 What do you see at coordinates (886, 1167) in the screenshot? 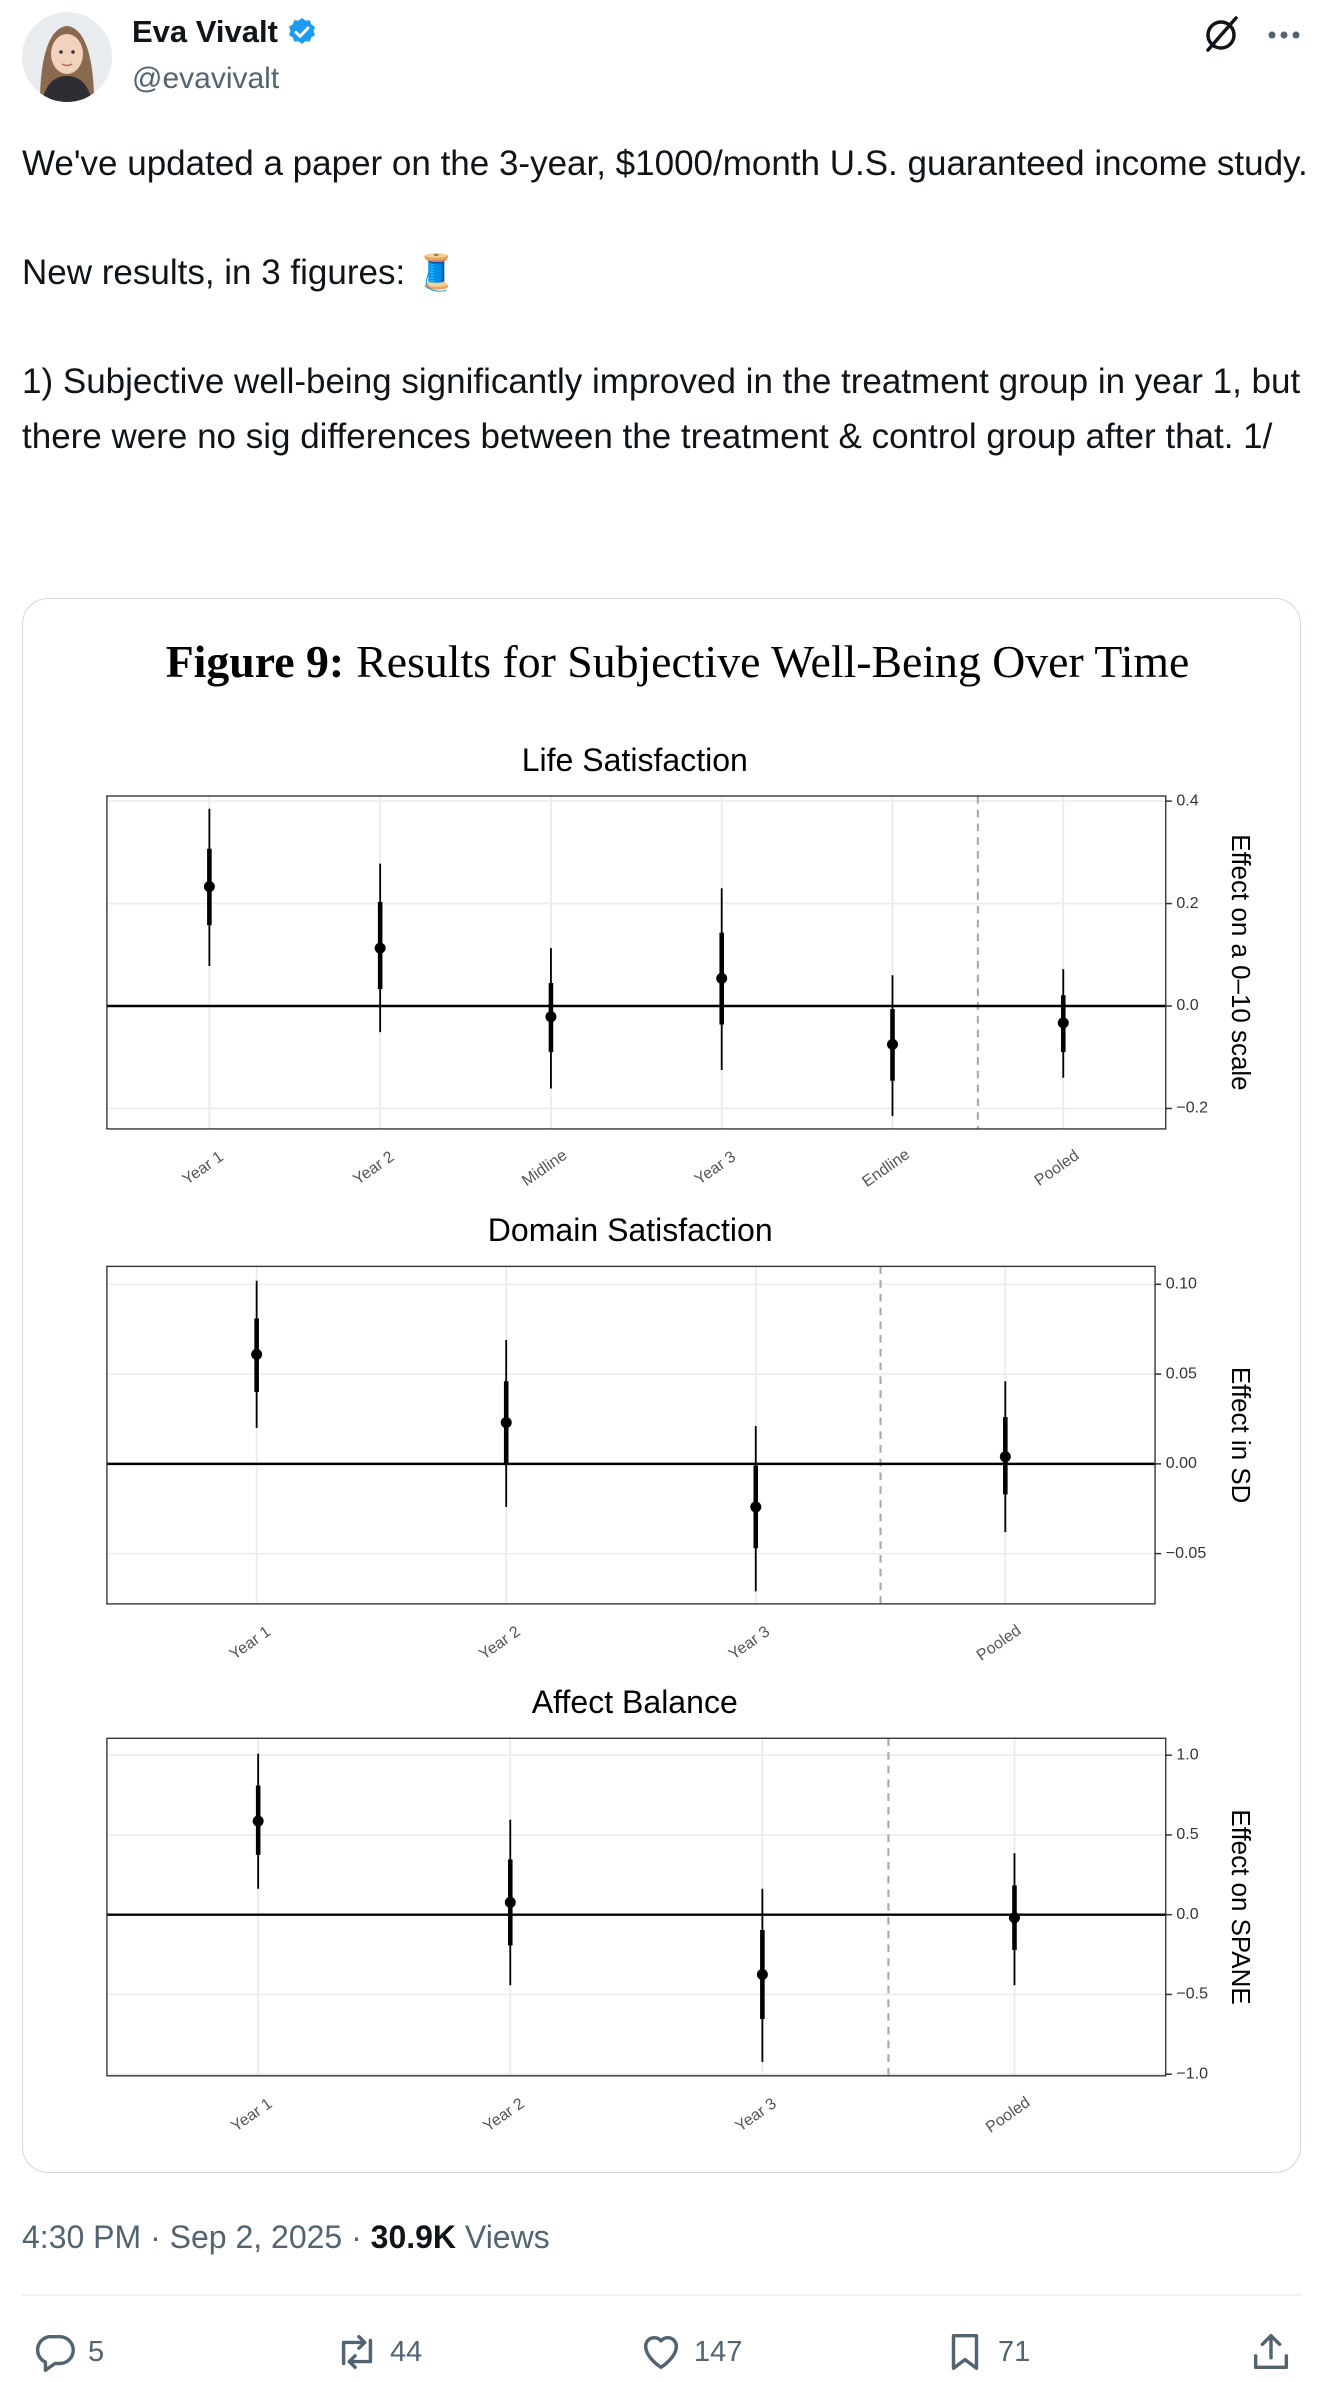
I see `x-tick-label: Endline` at bounding box center [886, 1167].